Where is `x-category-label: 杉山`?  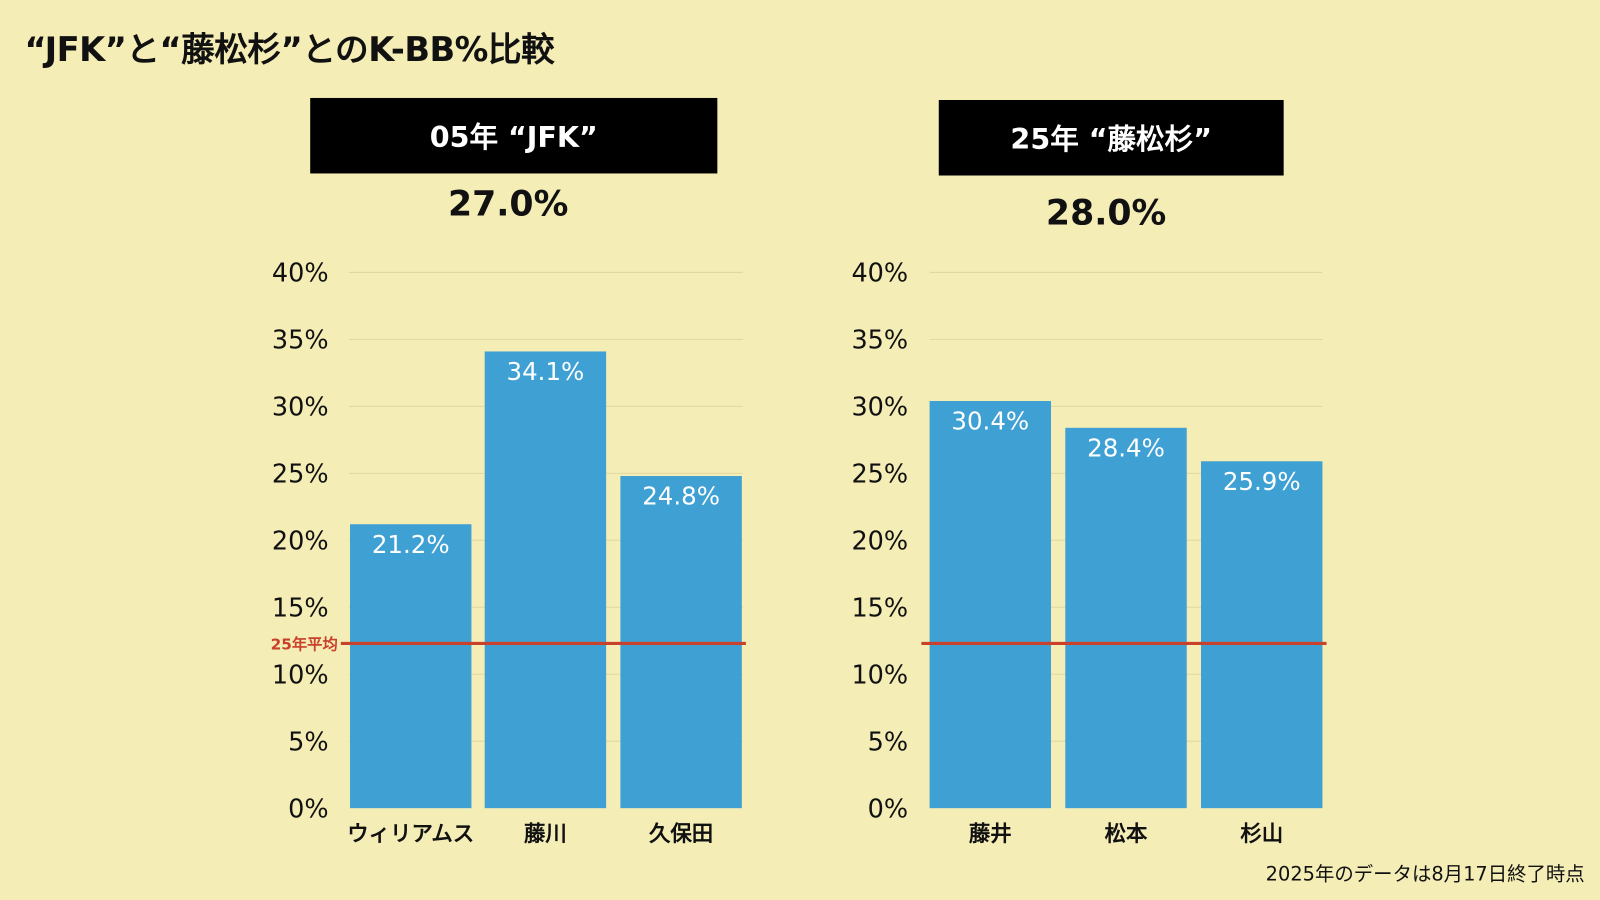
x-category-label: 杉山 is located at coordinates (1261, 834).